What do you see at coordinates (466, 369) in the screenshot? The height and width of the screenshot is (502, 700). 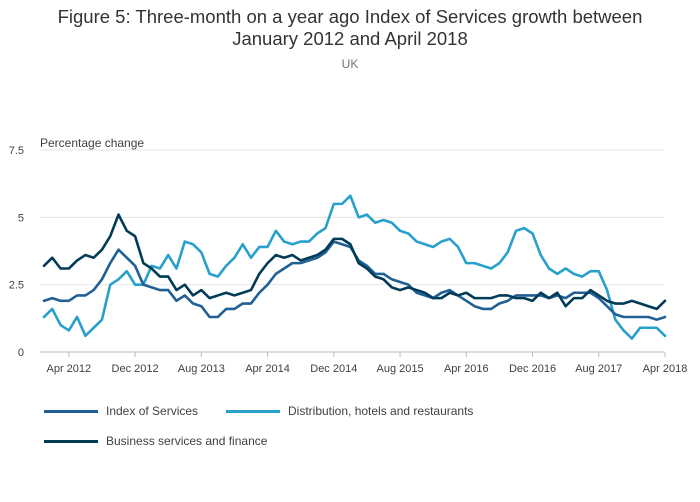 I see `x-tick-label: Apr 2016` at bounding box center [466, 369].